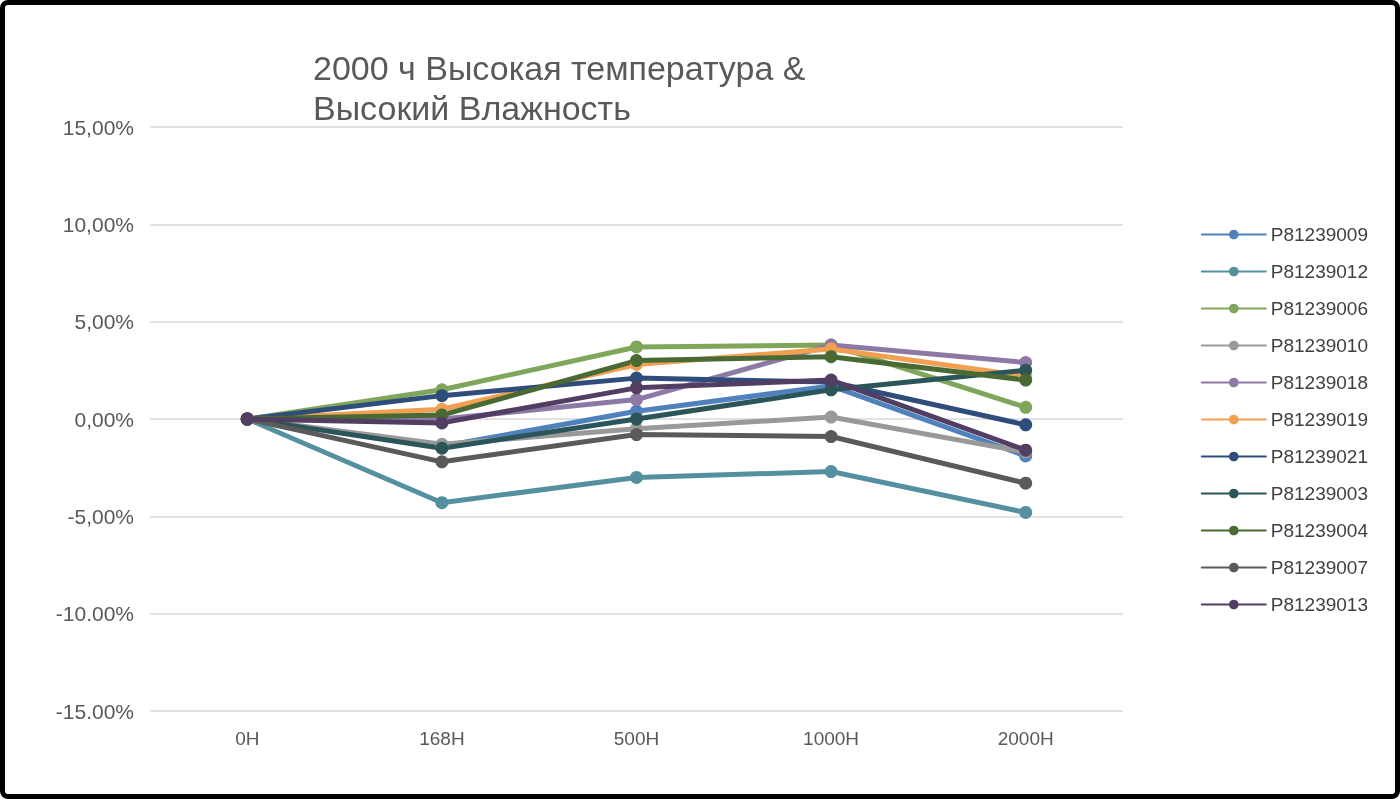 This screenshot has height=799, width=1400. Describe the element at coordinates (104, 322) in the screenshot. I see `y-tick-label: 5,00%` at that location.